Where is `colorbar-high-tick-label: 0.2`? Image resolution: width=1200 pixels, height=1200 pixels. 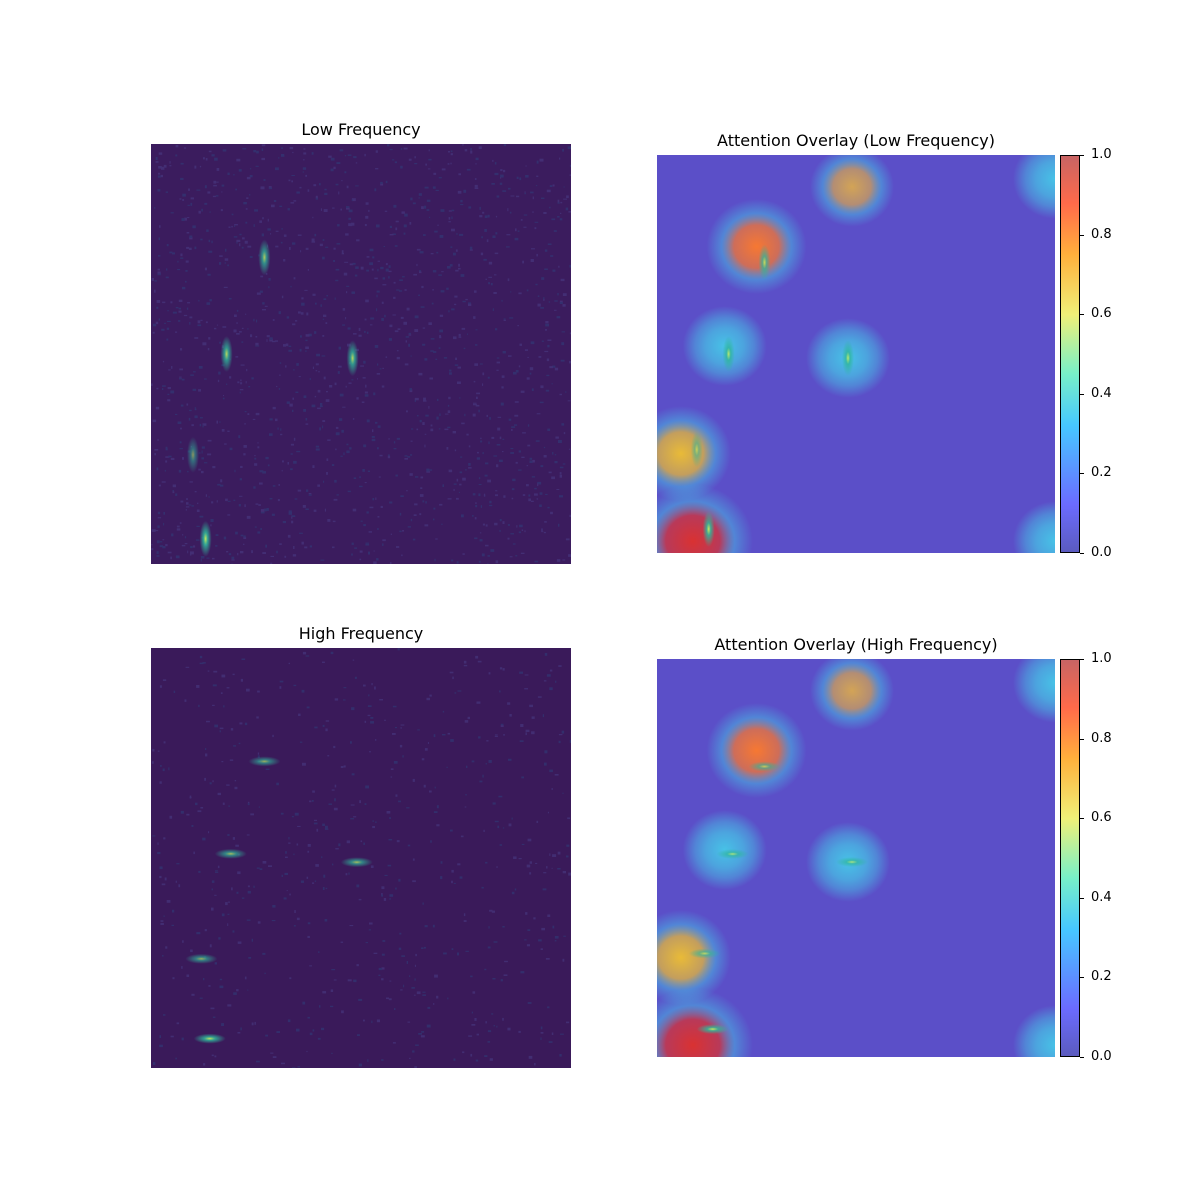
colorbar-high-tick-label: 0.2 is located at coordinates (1101, 977).